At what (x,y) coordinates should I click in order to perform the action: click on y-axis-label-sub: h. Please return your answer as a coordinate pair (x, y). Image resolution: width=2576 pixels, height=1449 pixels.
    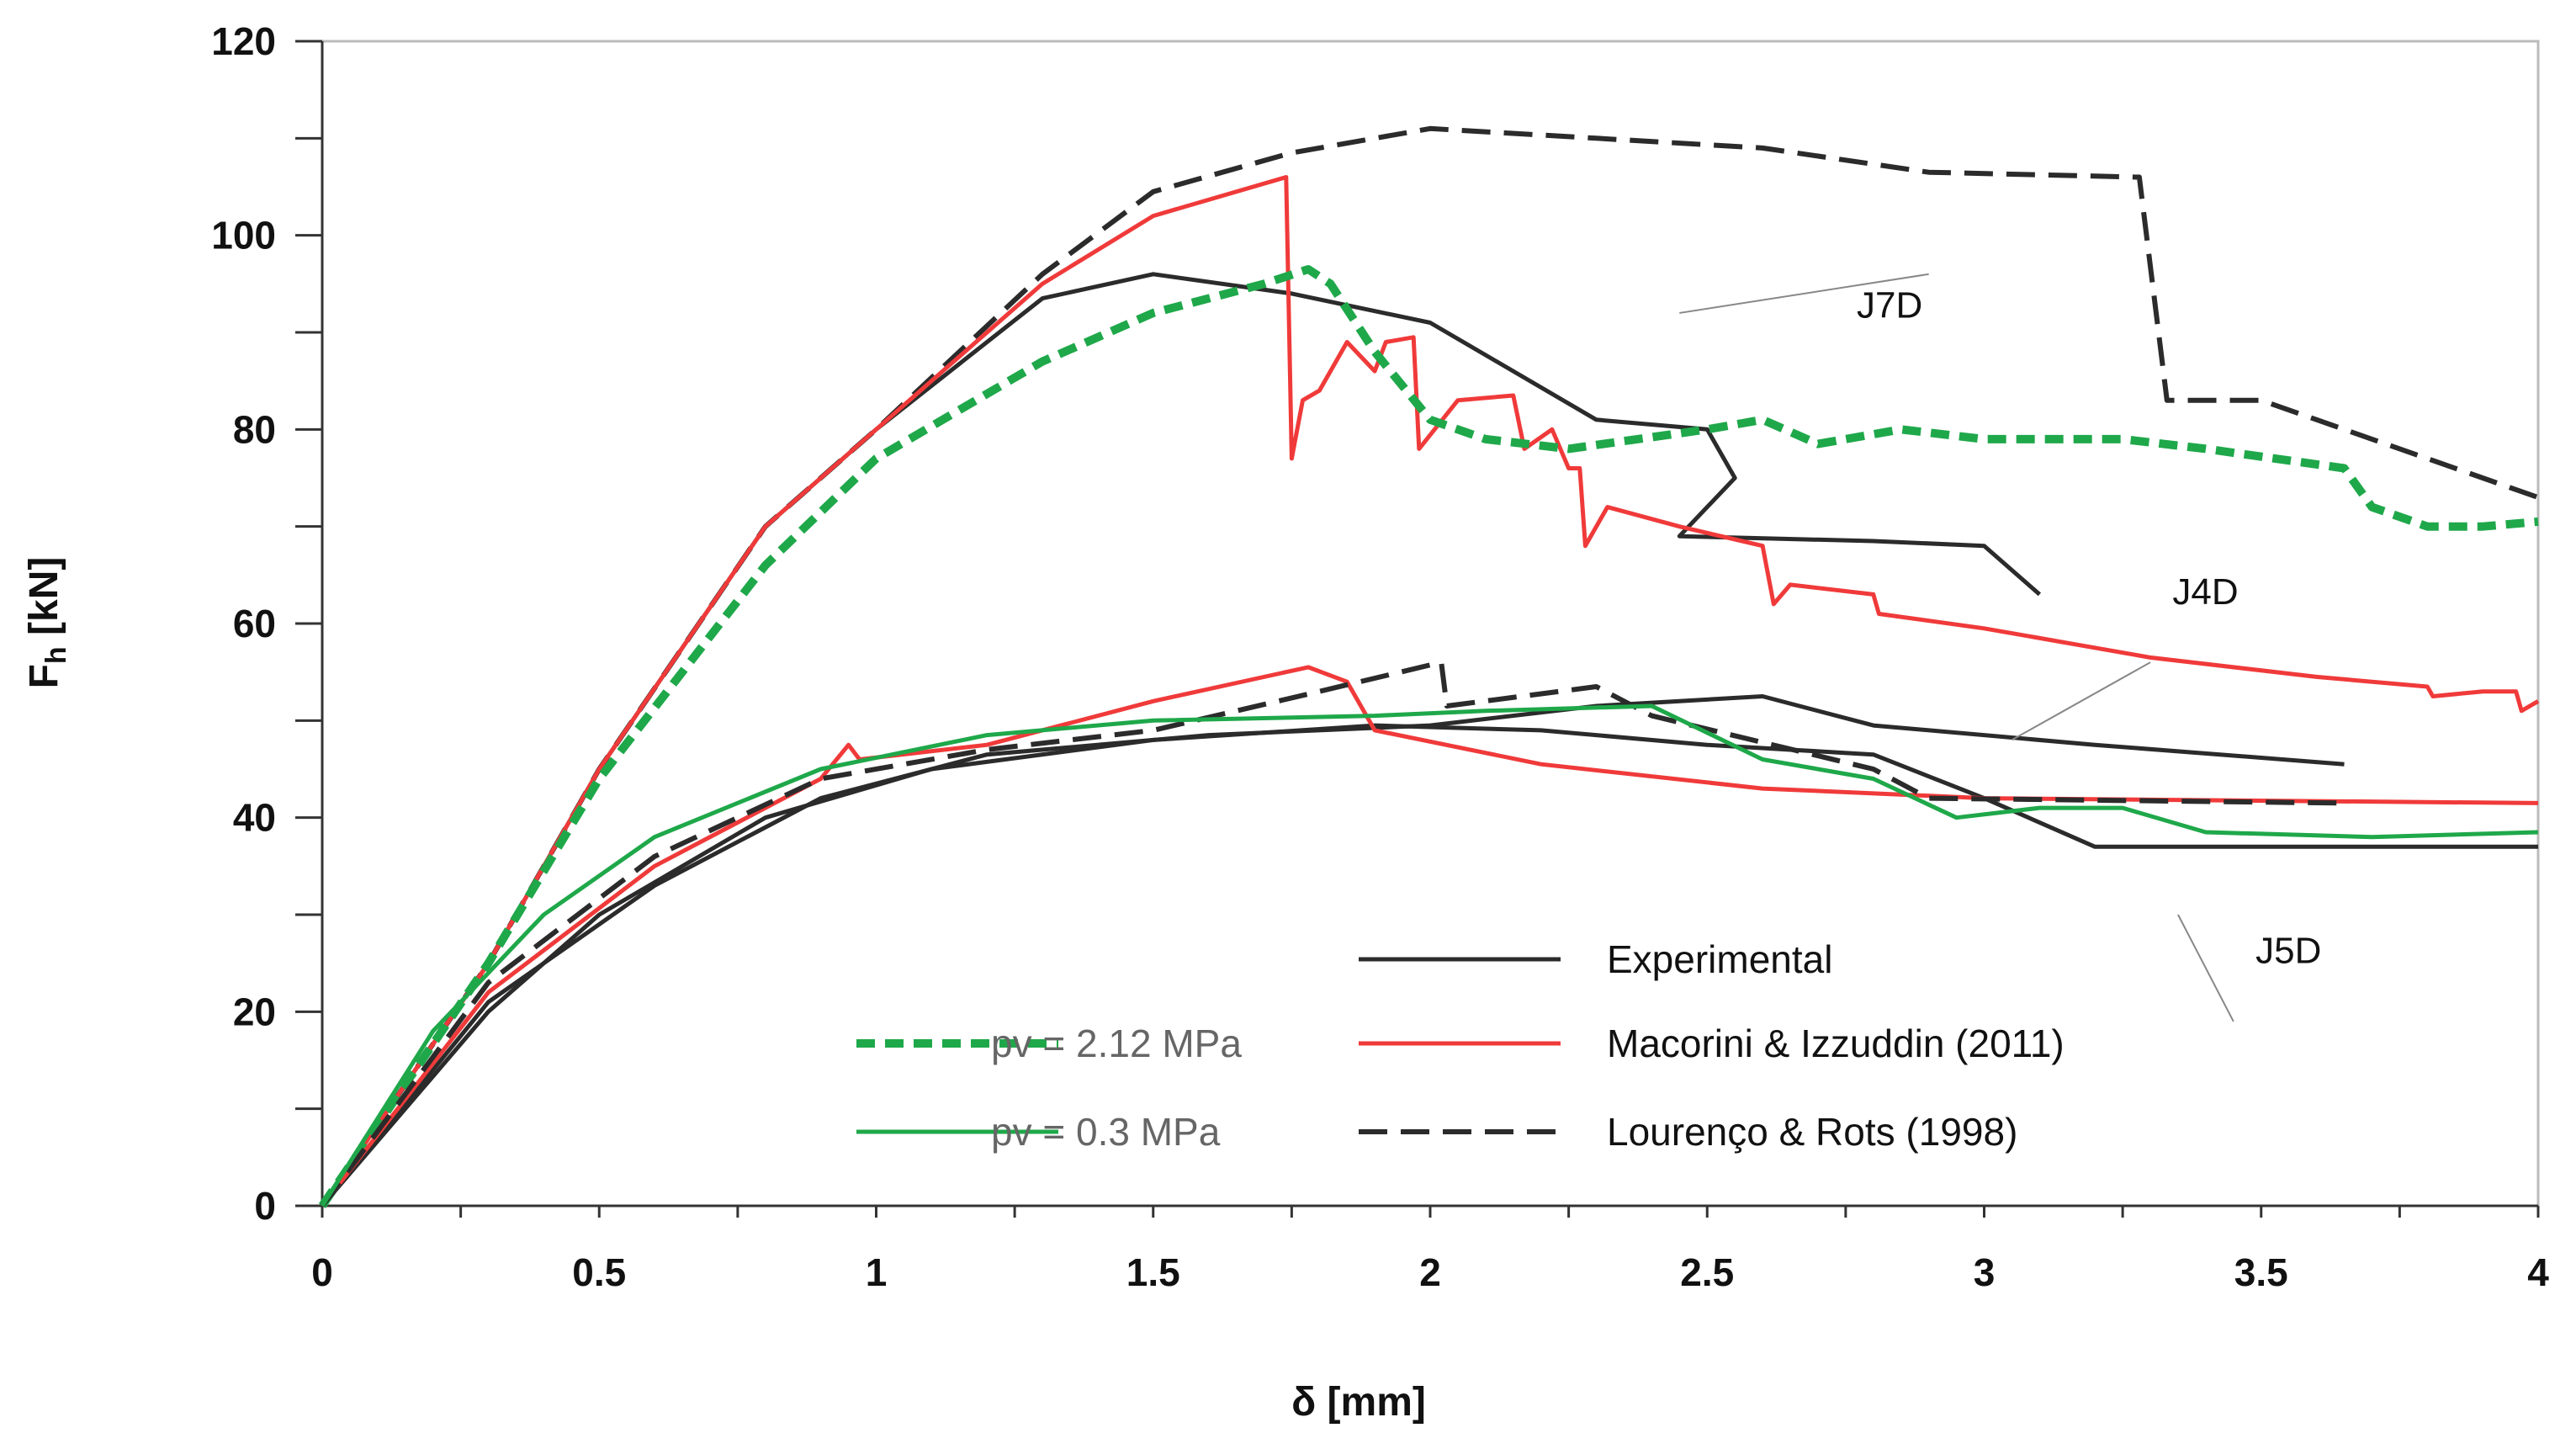
    Looking at the image, I should click on (56, 655).